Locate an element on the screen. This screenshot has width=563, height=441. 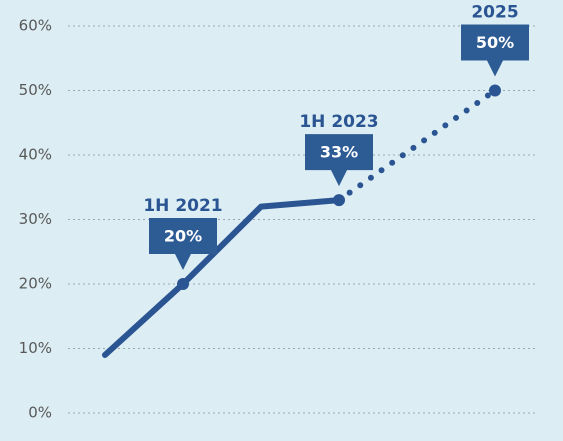
value-label: 50% is located at coordinates (495, 42).